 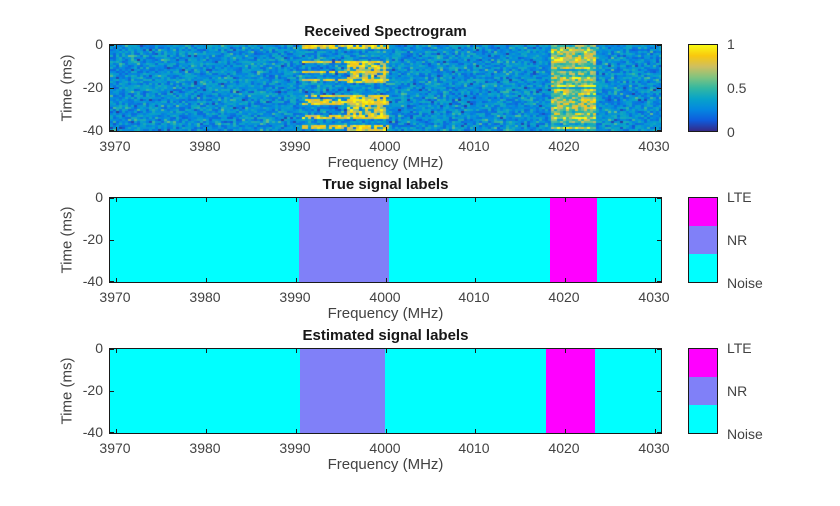 What do you see at coordinates (737, 391) in the screenshot?
I see `legend-label-nr: NR` at bounding box center [737, 391].